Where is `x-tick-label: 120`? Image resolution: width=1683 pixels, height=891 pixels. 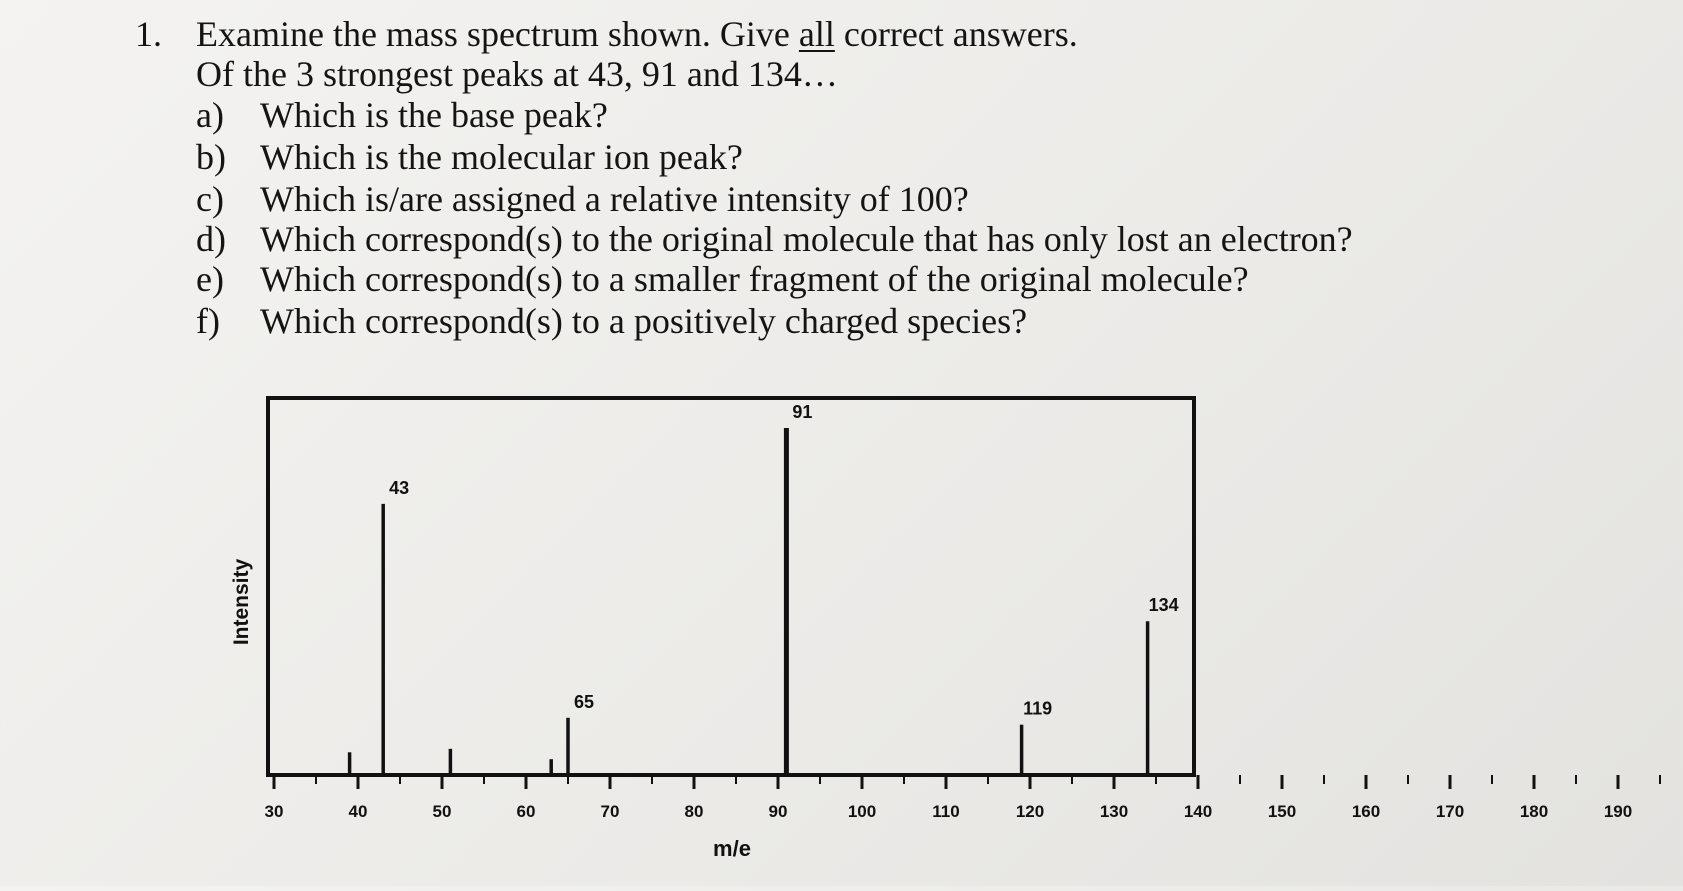
x-tick-label: 120 is located at coordinates (1030, 811).